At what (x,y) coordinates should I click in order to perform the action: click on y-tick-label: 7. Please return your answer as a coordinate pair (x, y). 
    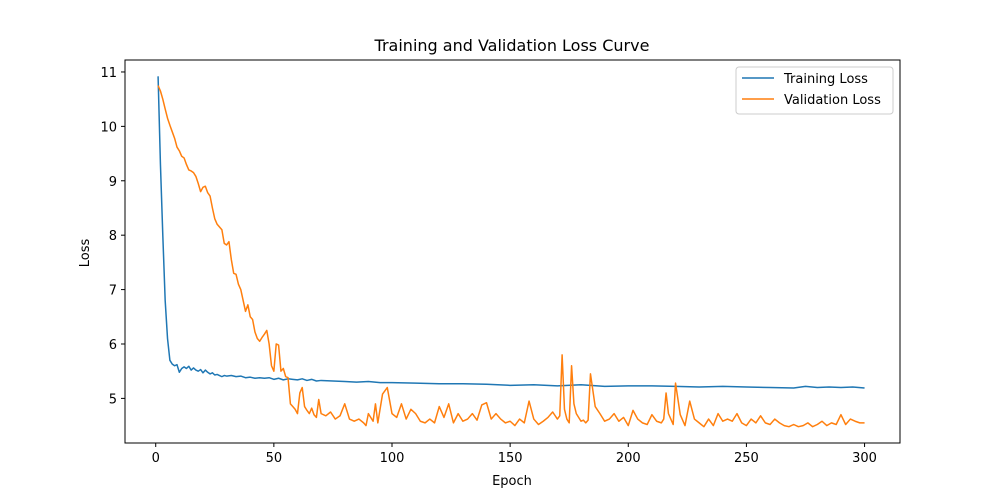
    Looking at the image, I should click on (113, 291).